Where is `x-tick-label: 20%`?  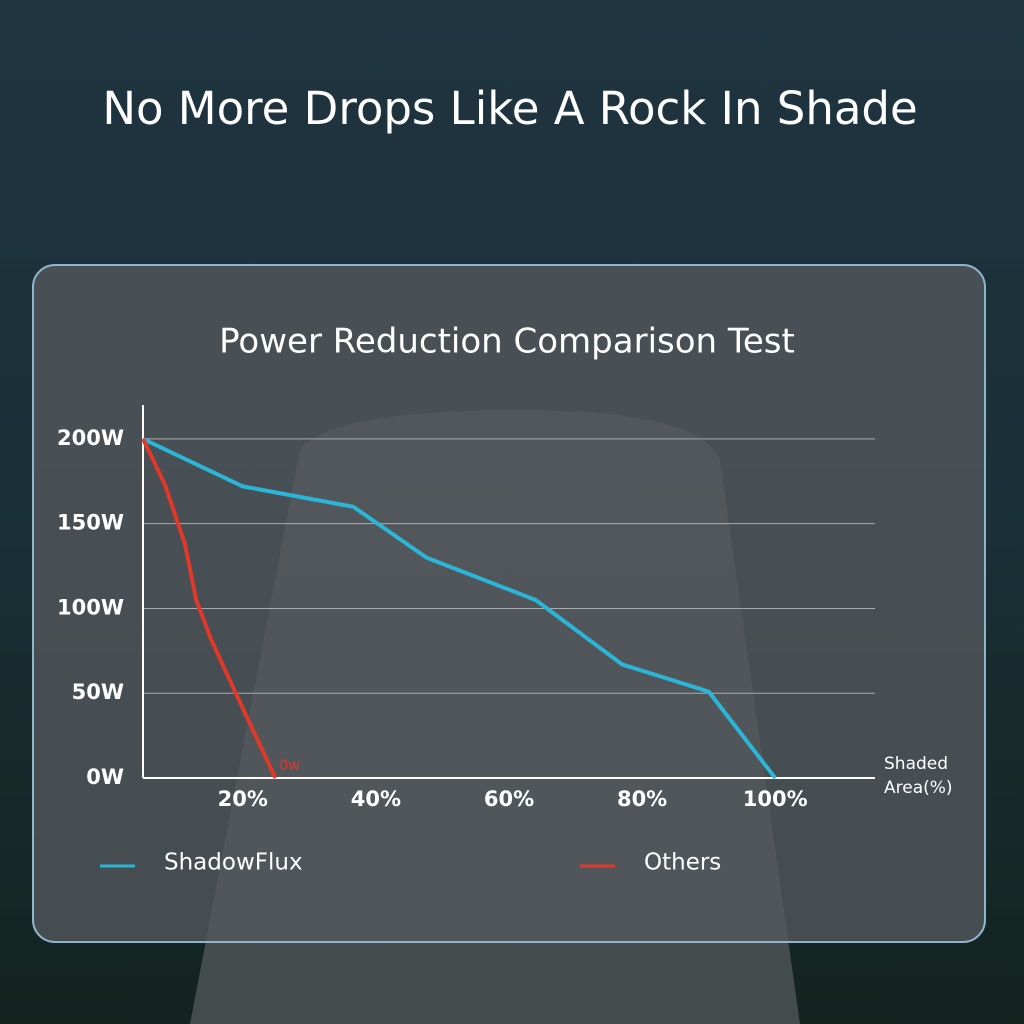 x-tick-label: 20% is located at coordinates (243, 799).